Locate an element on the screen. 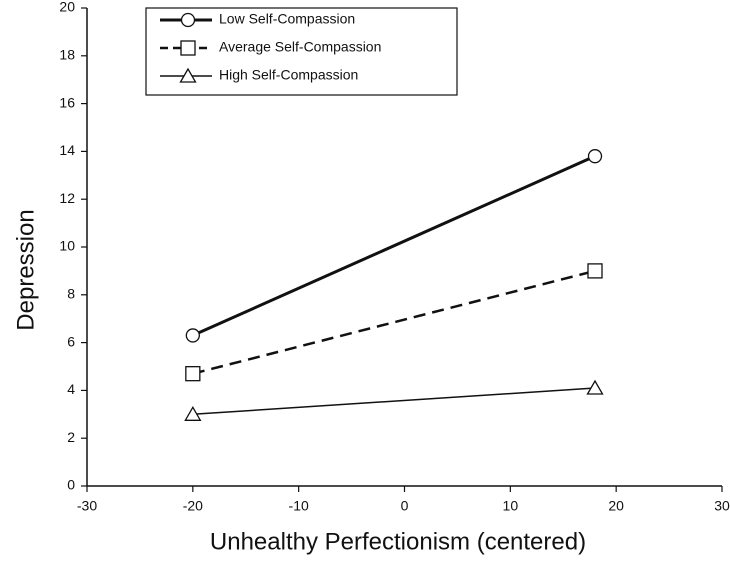 The width and height of the screenshot is (730, 568). y-tick-label: 14 is located at coordinates (67, 150).